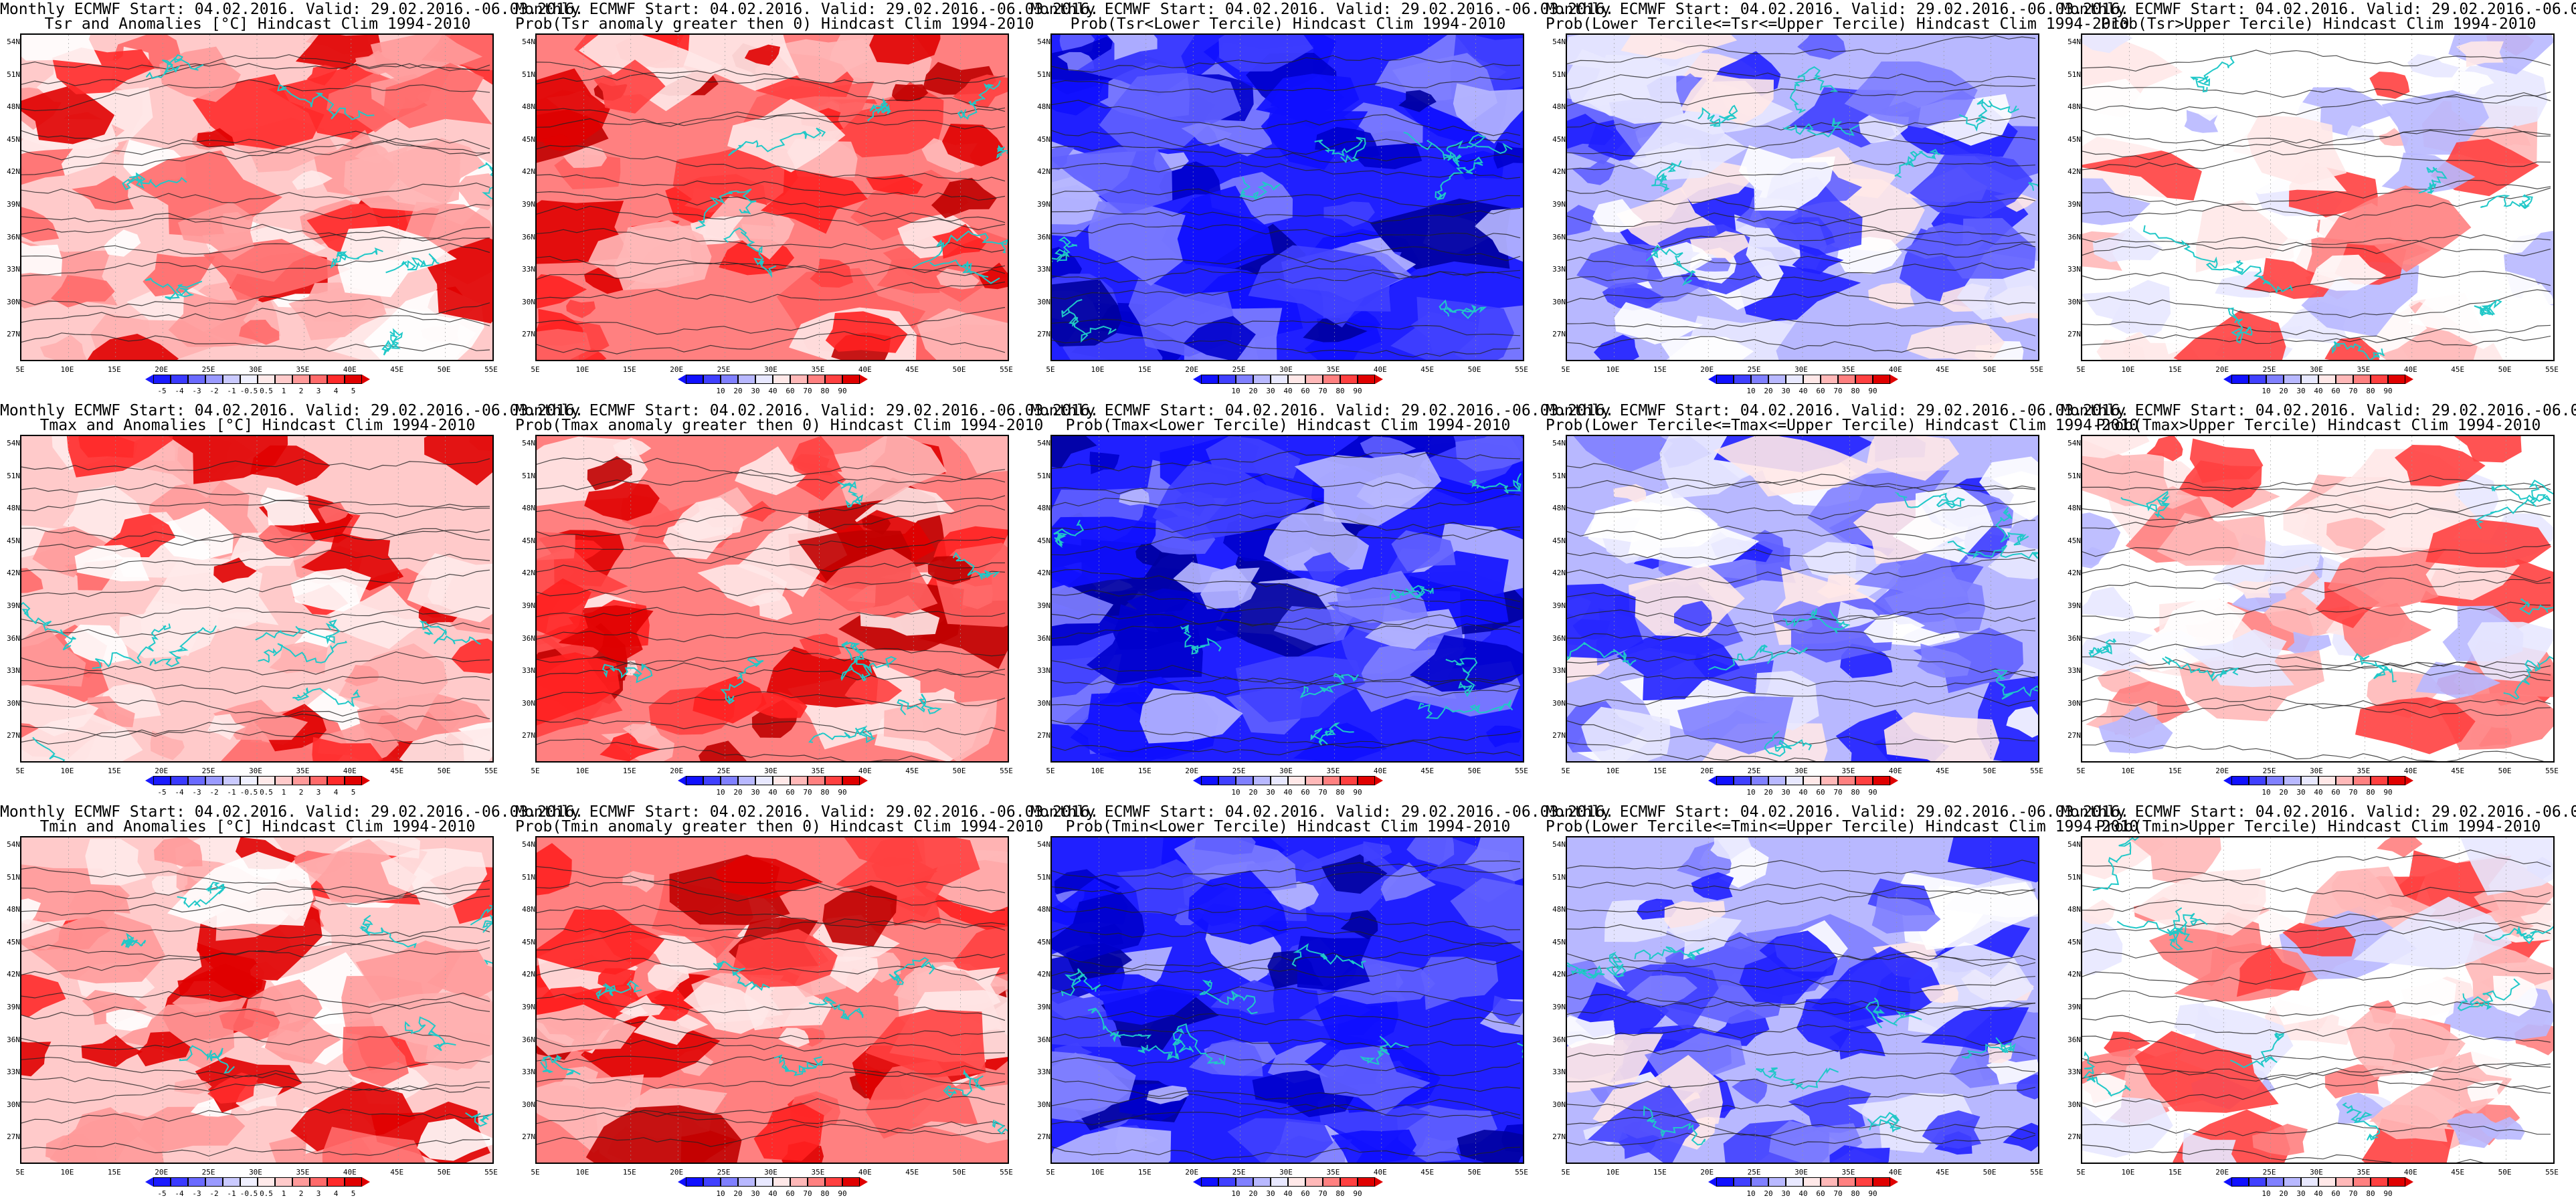 The image size is (2576, 1204). What do you see at coordinates (528, 1039) in the screenshot?
I see `latitude-label: 36N` at bounding box center [528, 1039].